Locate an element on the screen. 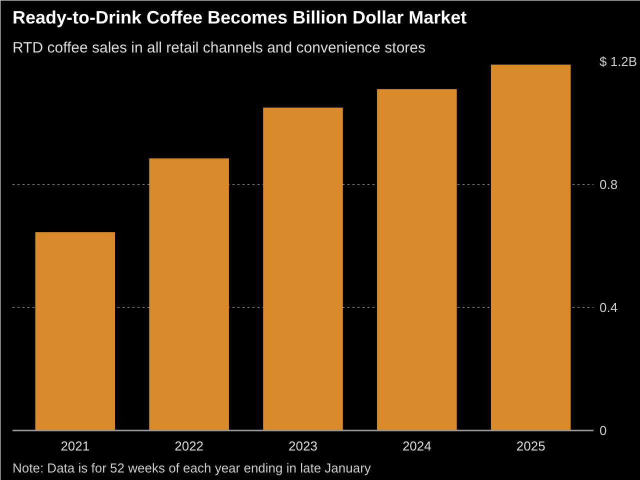 This screenshot has height=480, width=640. y-tick-label: 0.4 is located at coordinates (609, 307).